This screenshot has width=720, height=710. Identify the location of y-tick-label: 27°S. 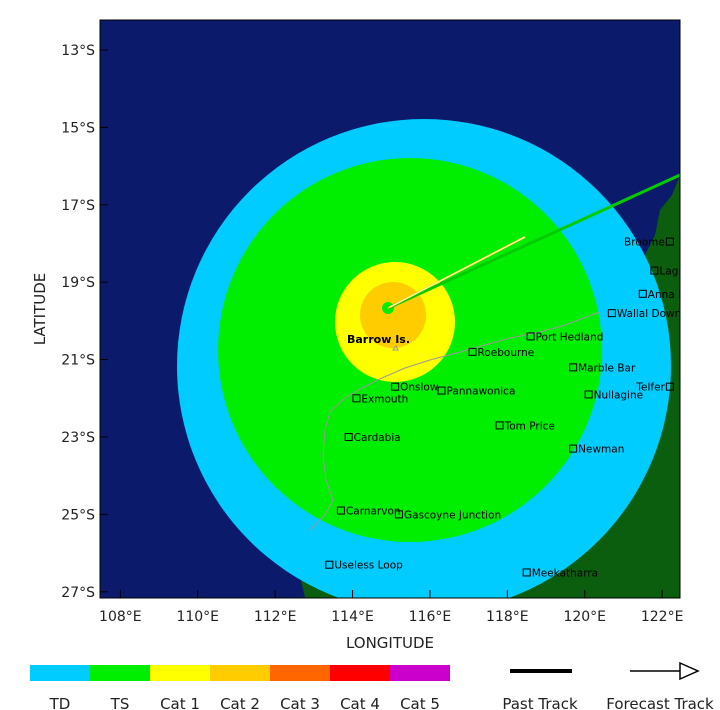
(78, 593).